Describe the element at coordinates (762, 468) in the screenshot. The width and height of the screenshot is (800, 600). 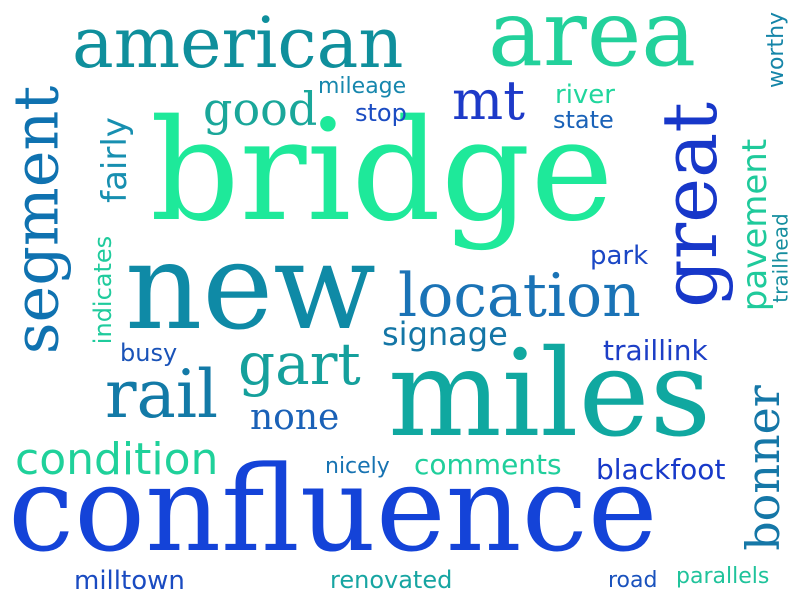
I see `word-bonner: bonner` at that location.